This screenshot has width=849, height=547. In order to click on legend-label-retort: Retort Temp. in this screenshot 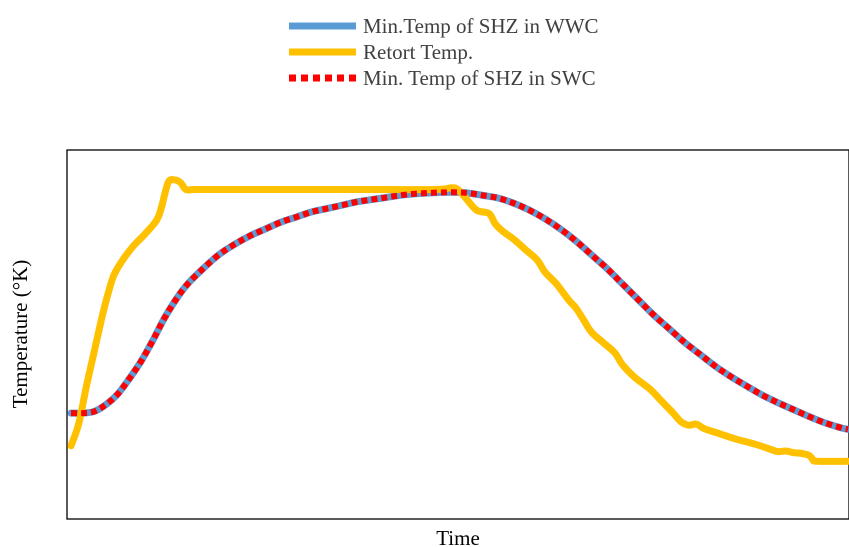, I will do `click(418, 52)`.